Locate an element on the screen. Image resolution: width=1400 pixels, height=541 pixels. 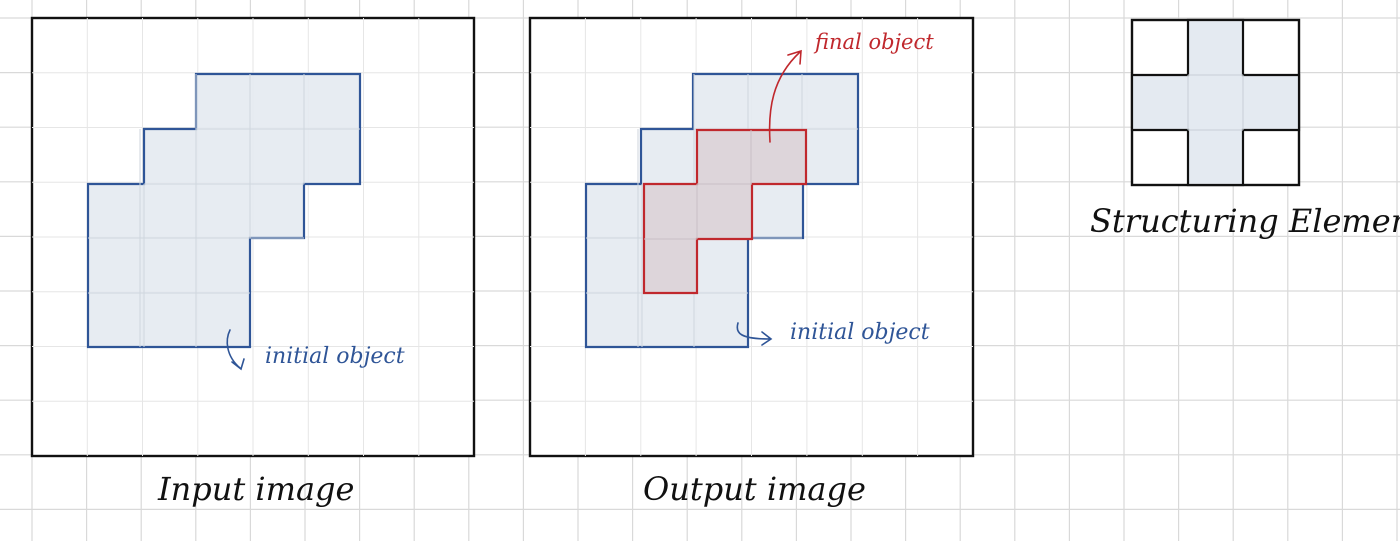
structuring-element-cell-lines is located at coordinates (1215, 102).